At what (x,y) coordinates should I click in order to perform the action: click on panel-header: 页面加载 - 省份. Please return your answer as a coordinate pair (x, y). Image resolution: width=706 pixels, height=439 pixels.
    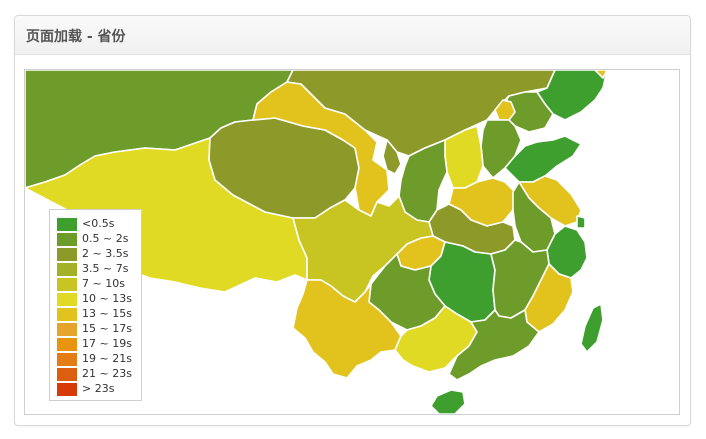
    Looking at the image, I should click on (352, 35).